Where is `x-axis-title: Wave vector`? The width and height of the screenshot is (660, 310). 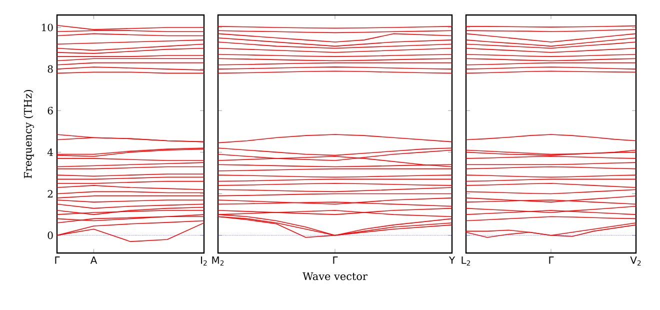
x-axis-title: Wave vector is located at coordinates (335, 276).